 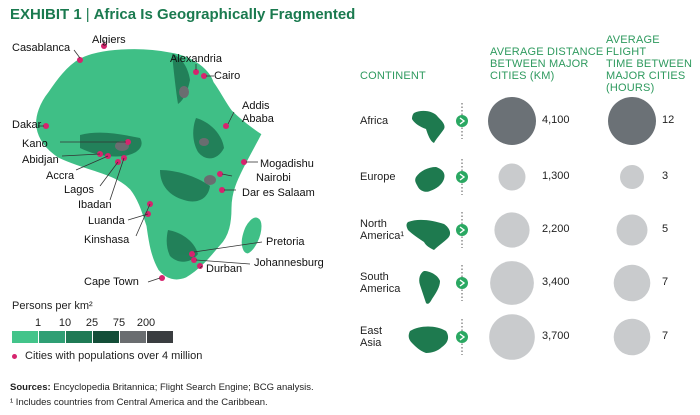 What do you see at coordinates (162, 278) in the screenshot?
I see `city-dot-cape-town` at bounding box center [162, 278].